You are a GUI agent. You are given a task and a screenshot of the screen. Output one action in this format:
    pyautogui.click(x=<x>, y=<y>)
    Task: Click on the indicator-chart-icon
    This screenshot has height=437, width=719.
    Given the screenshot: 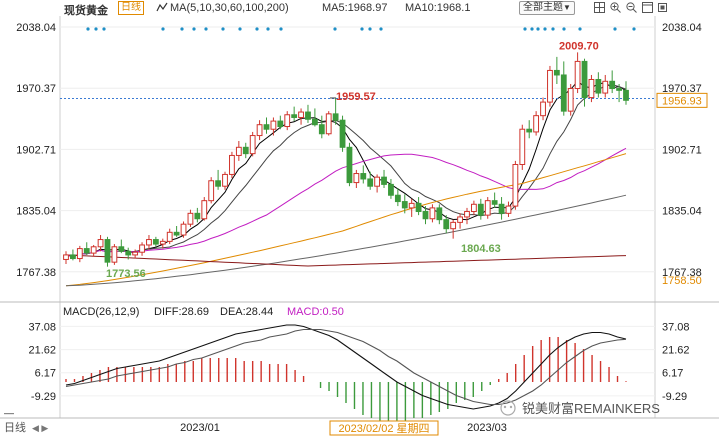 What is the action you would take?
    pyautogui.click(x=162, y=8)
    